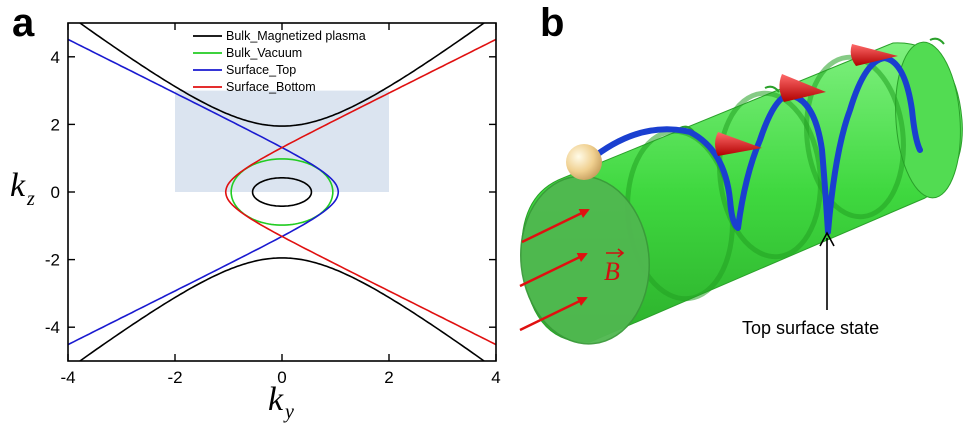 The image size is (967, 423). What do you see at coordinates (827, 239) in the screenshot?
I see `annotation-pointer-head` at bounding box center [827, 239].